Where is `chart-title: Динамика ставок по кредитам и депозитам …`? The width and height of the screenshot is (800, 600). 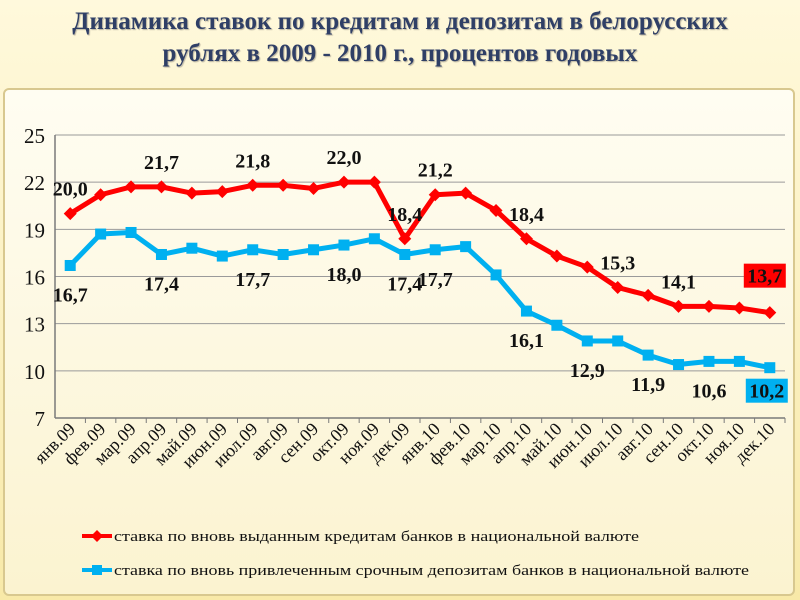 chart-title: Динамика ставок по кредитам и депозитам … is located at coordinates (400, 38).